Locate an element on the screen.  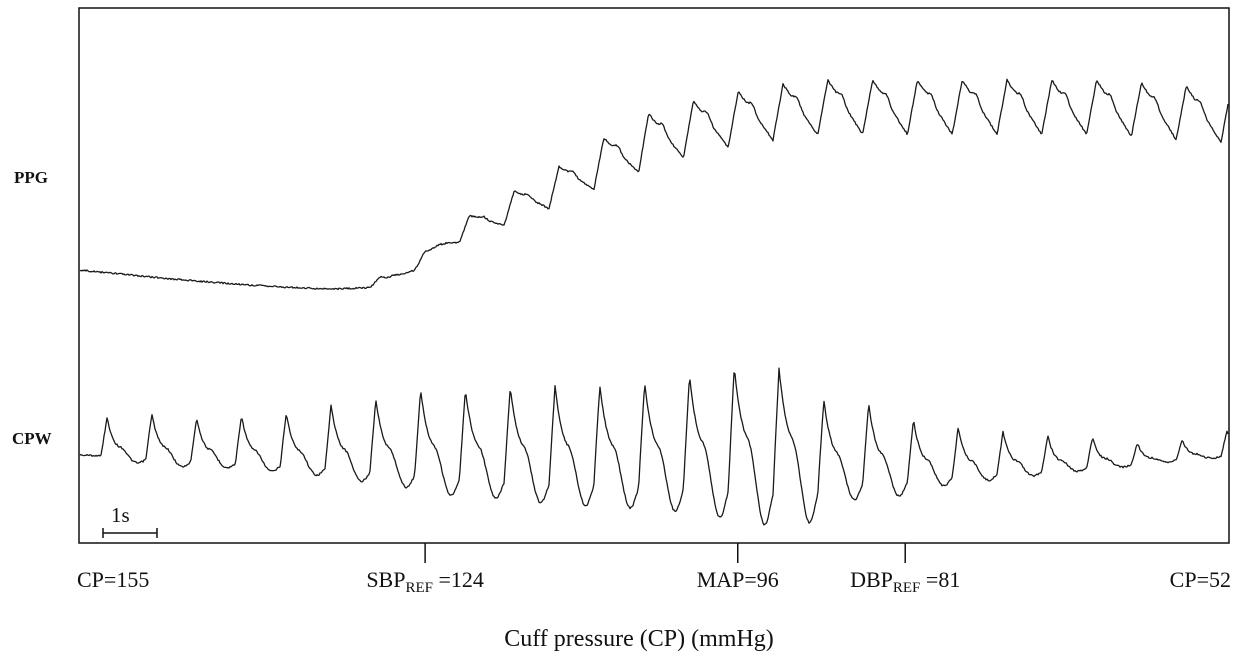
marker-label-cp-start: CP=155 is located at coordinates (113, 579).